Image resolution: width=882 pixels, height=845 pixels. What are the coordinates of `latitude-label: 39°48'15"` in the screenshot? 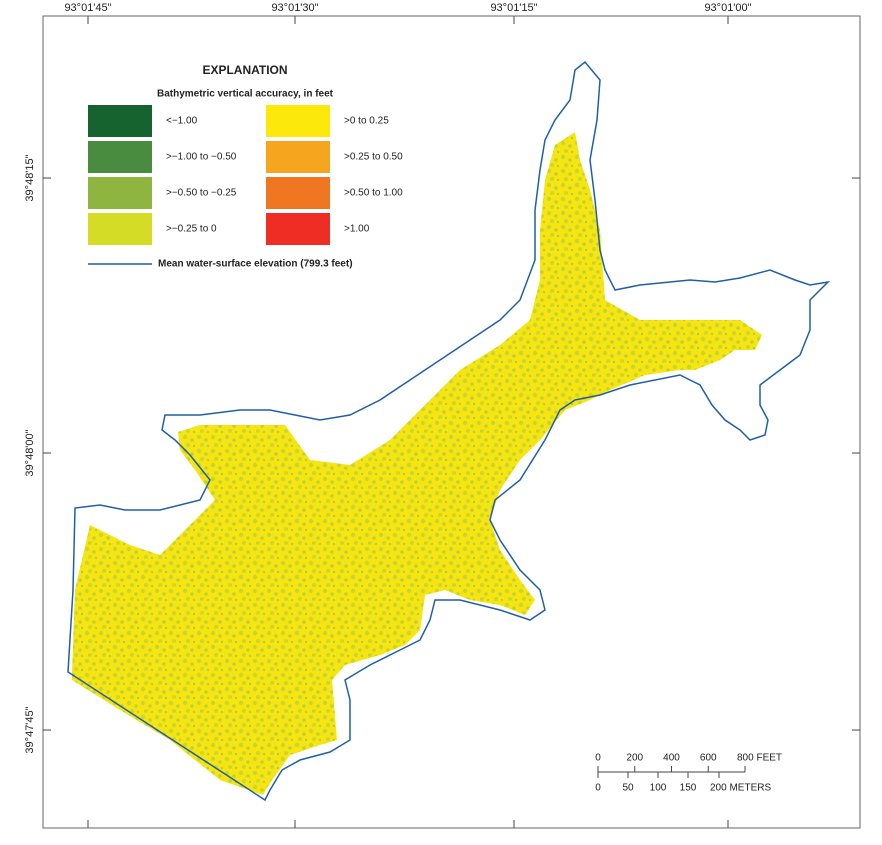 It's located at (30, 177).